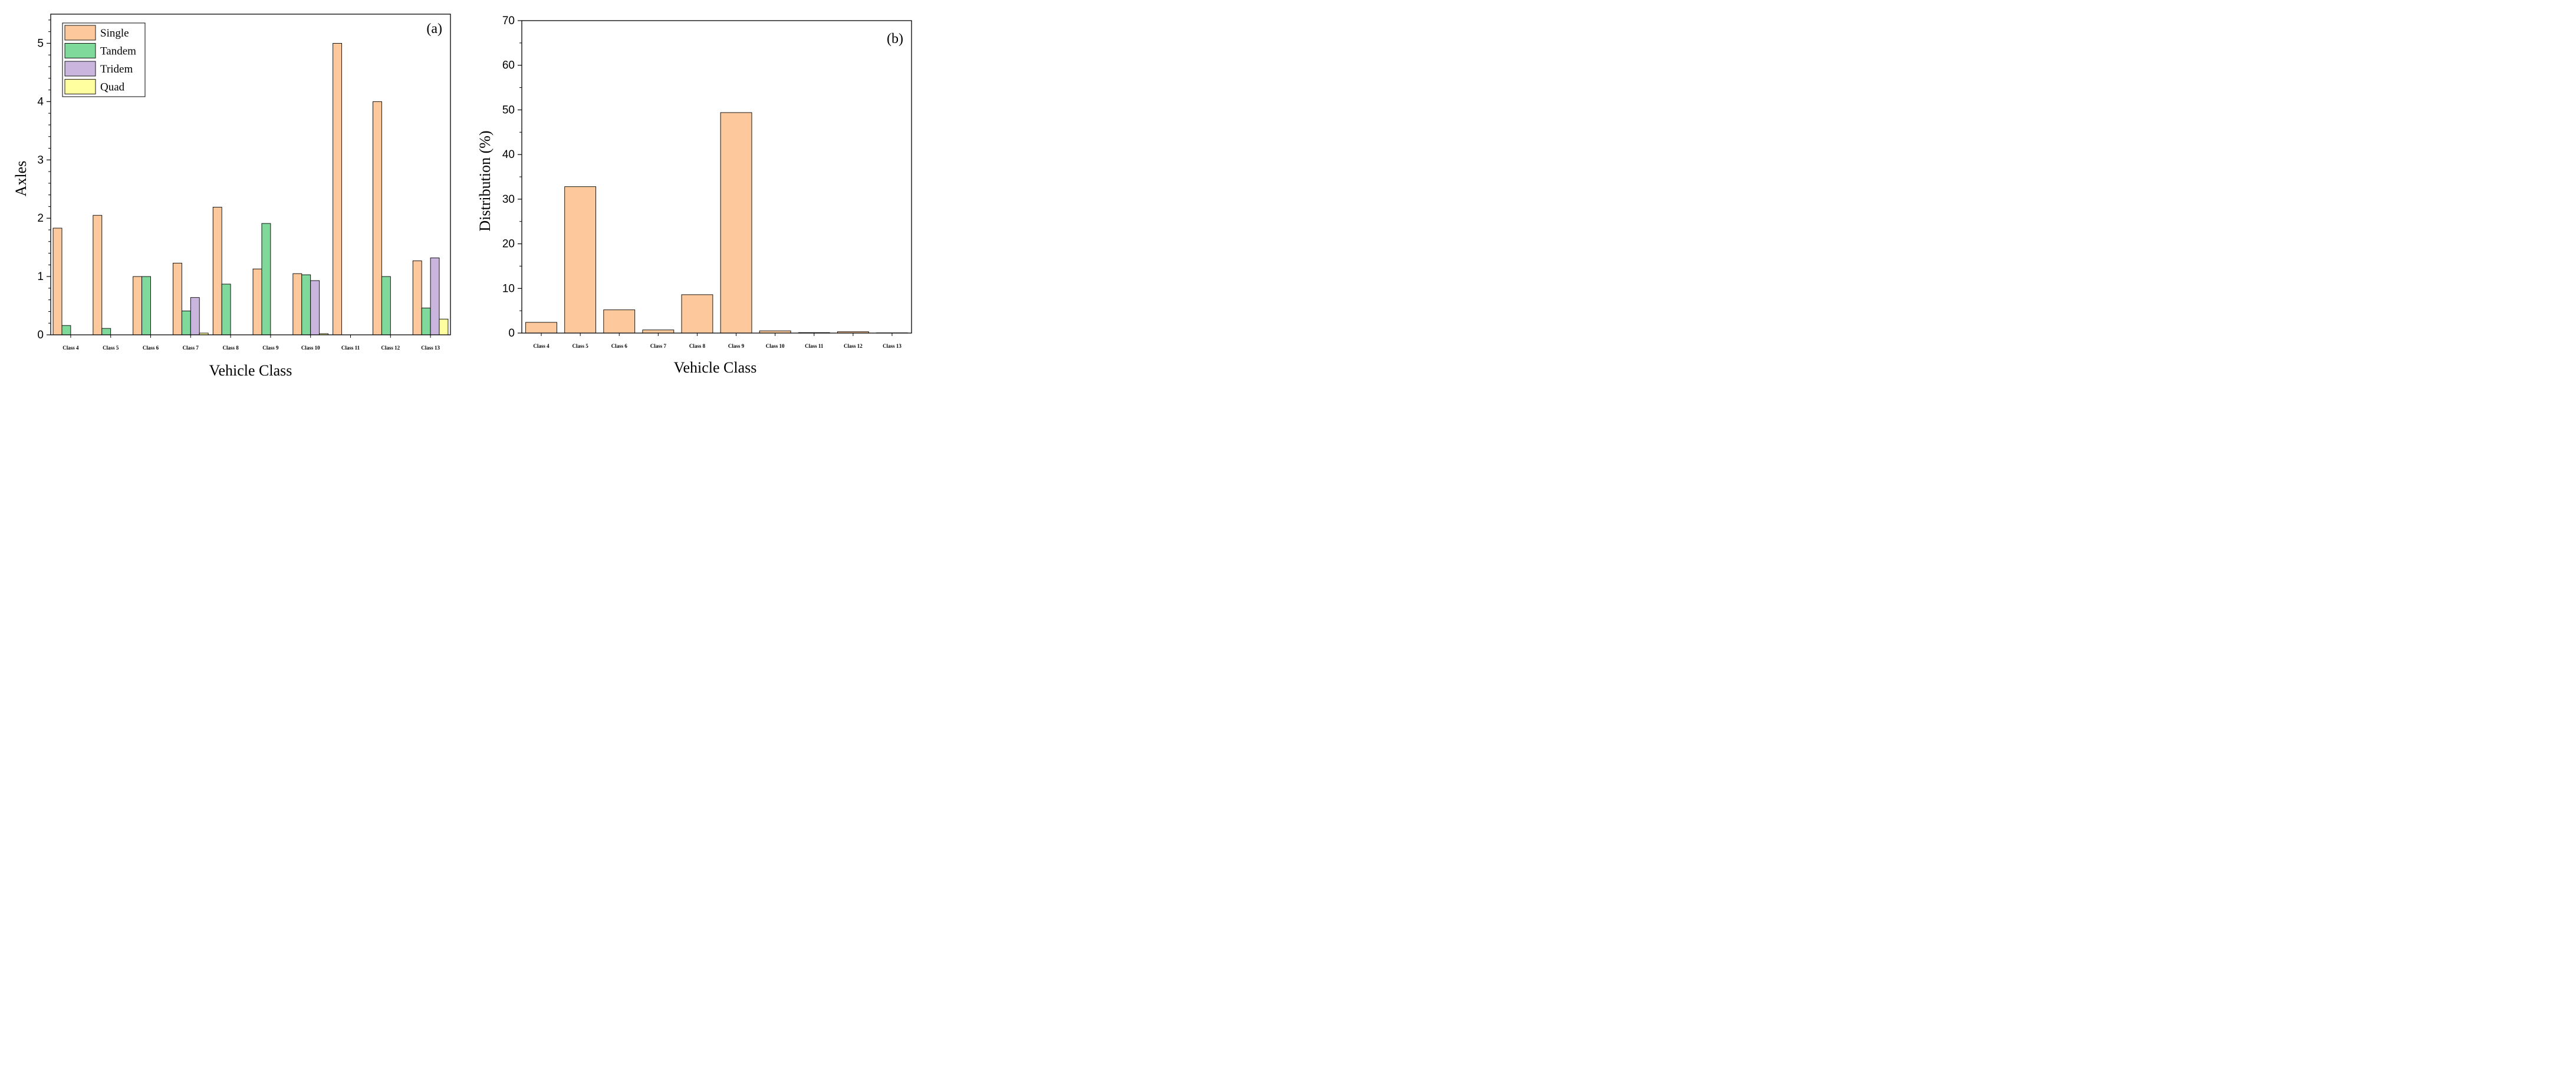 This screenshot has height=1077, width=2576. What do you see at coordinates (485, 180) in the screenshot?
I see `panel-b-y-axis-title: Distribution (%)` at bounding box center [485, 180].